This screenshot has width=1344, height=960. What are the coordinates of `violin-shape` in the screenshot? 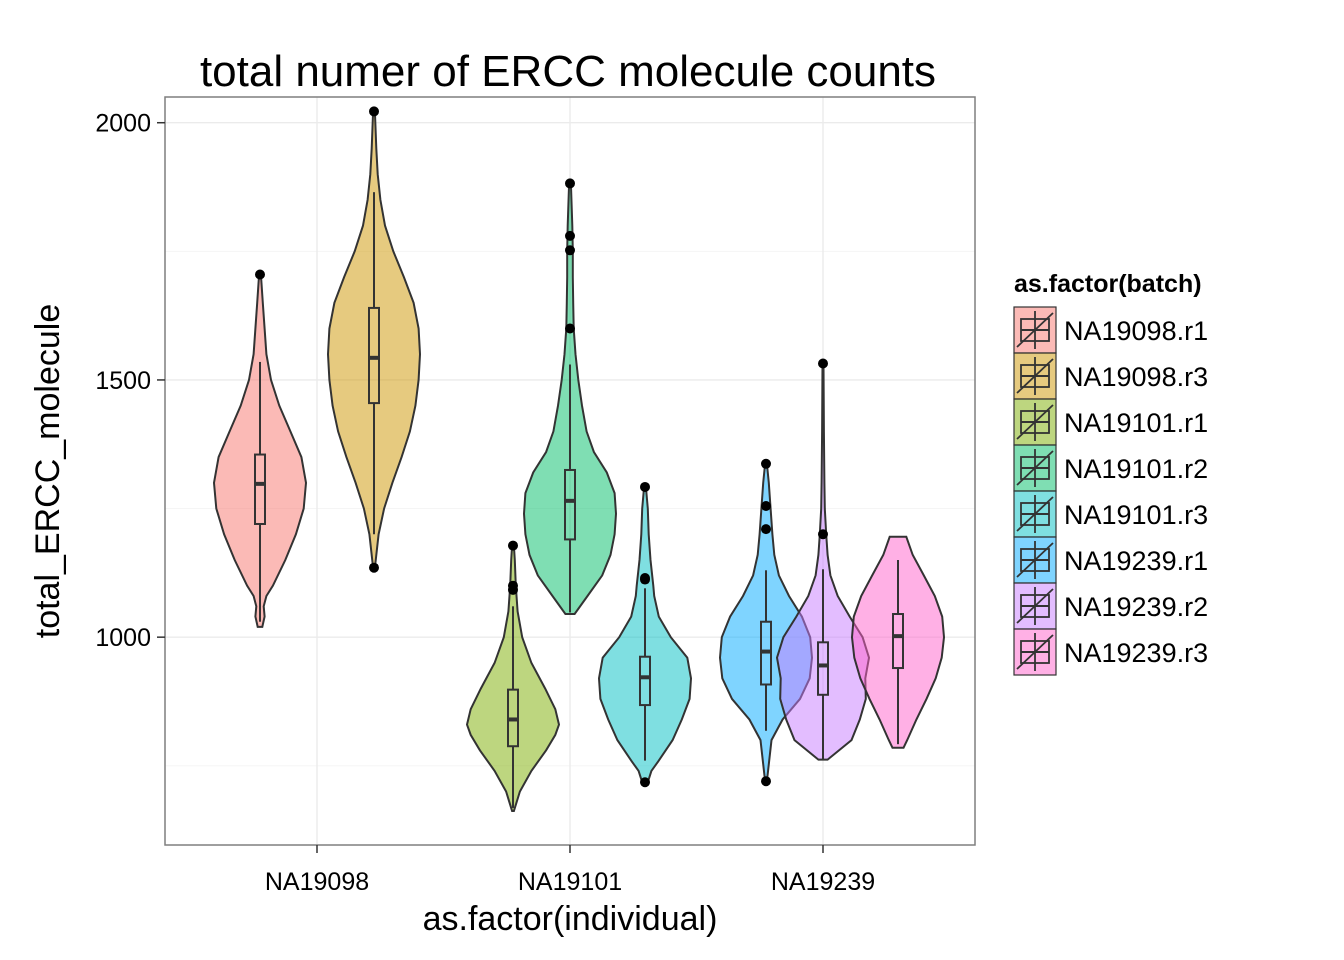 It's located at (898, 642).